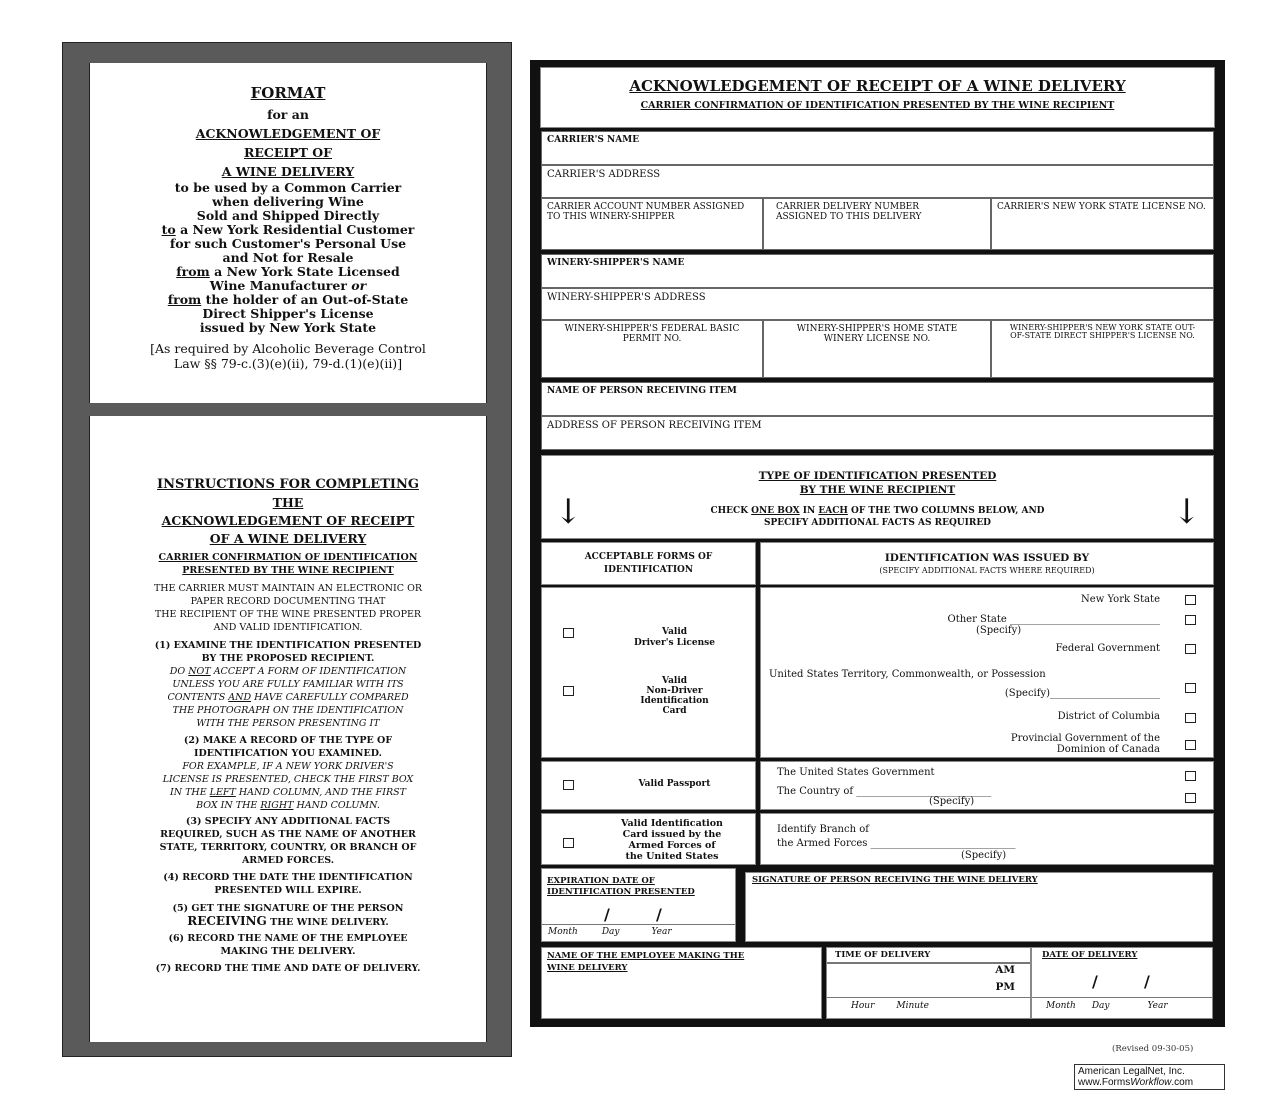 This screenshot has height=1100, width=1275. I want to click on format-line: from the holder of an Out-of-State, so click(288, 299).